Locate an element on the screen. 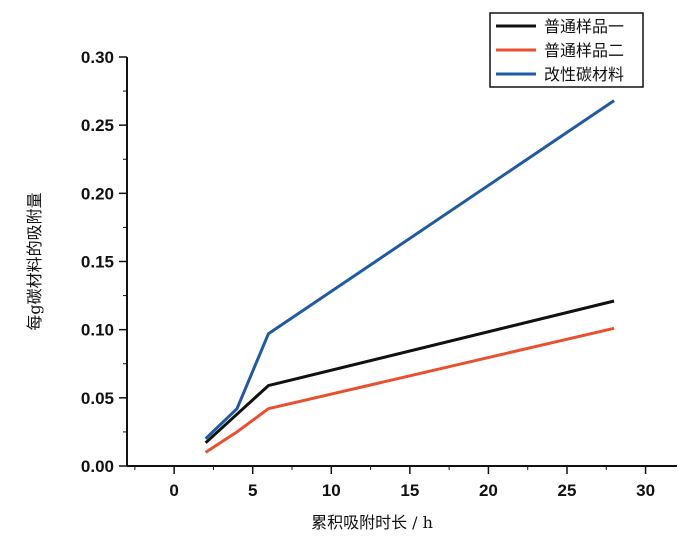 The image size is (696, 545). legend-label-2: 普通样品二 is located at coordinates (584, 50).